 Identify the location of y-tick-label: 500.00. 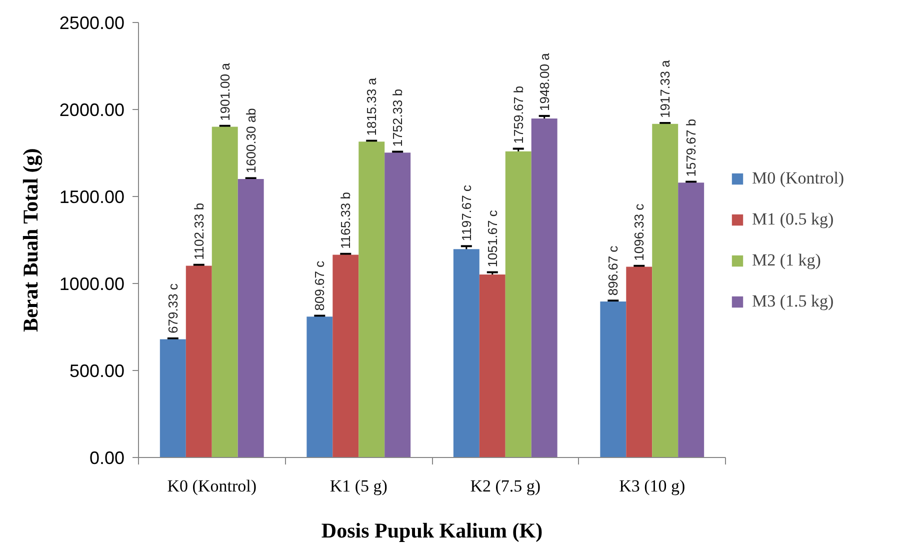
(97, 371).